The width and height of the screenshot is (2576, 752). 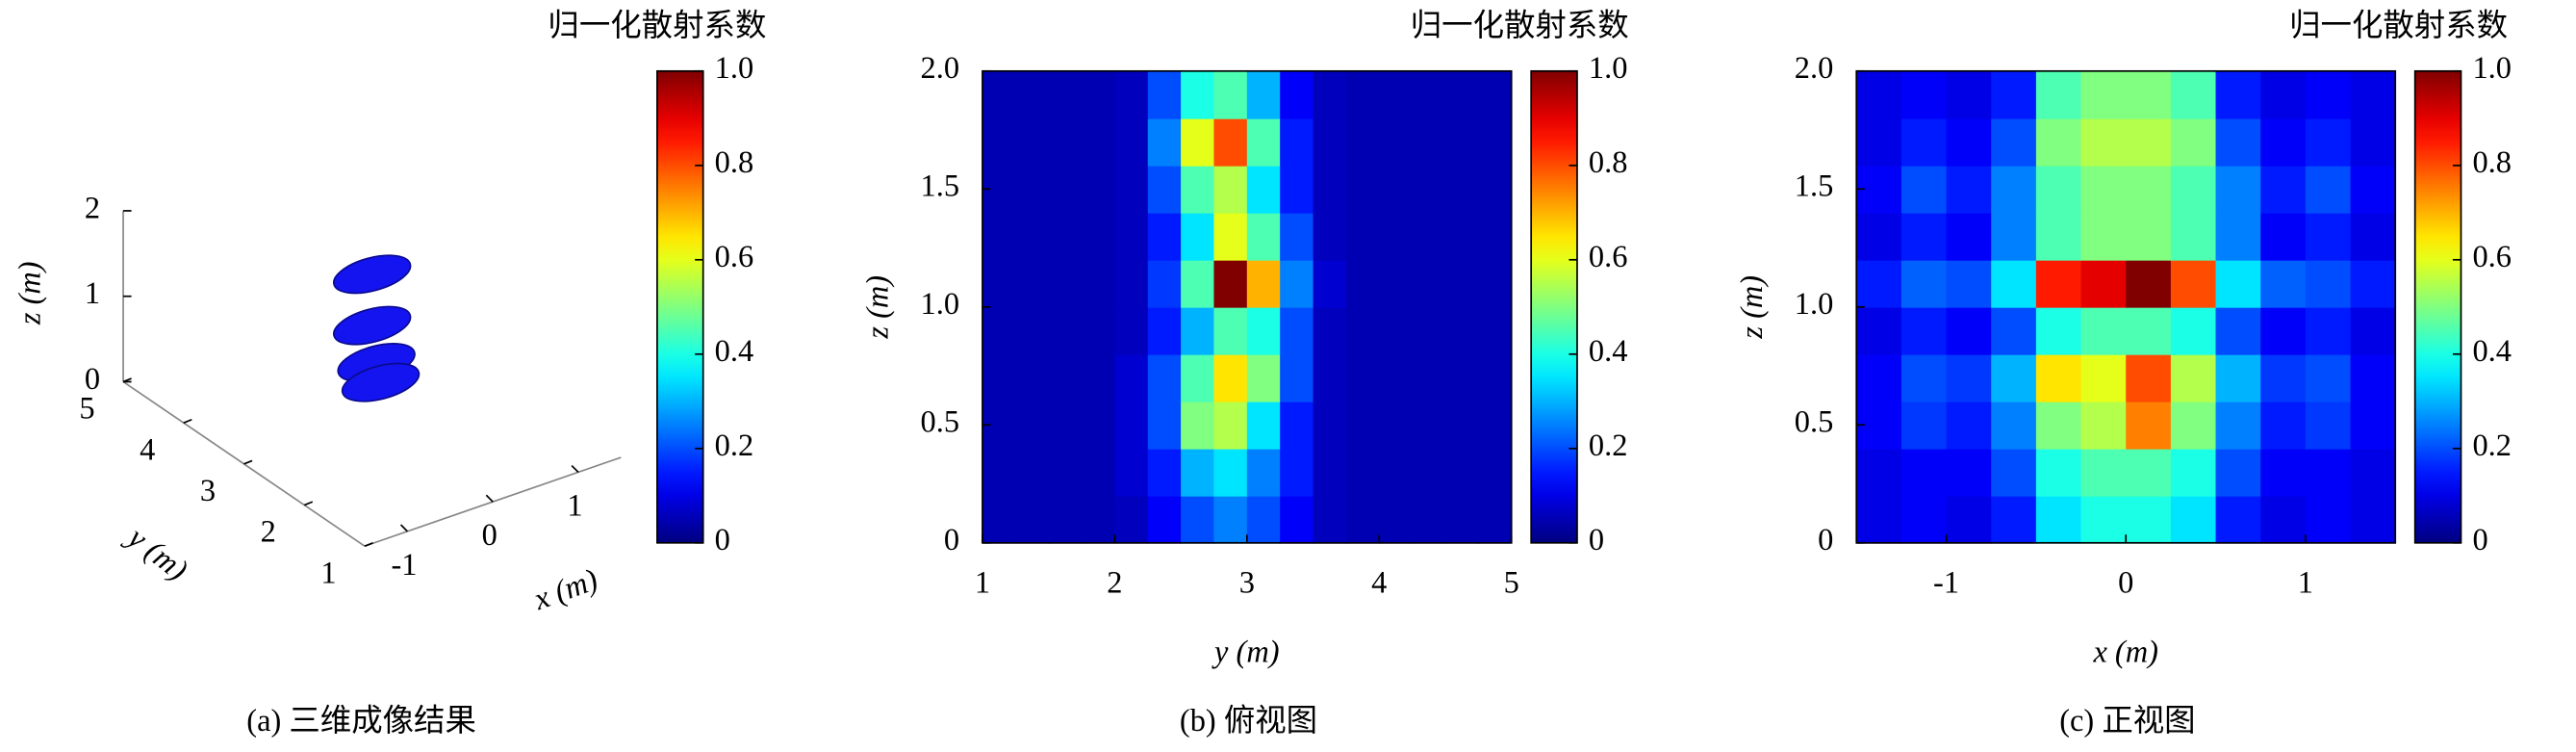 What do you see at coordinates (940, 186) in the screenshot?
I see `y-tick-label: 1.5` at bounding box center [940, 186].